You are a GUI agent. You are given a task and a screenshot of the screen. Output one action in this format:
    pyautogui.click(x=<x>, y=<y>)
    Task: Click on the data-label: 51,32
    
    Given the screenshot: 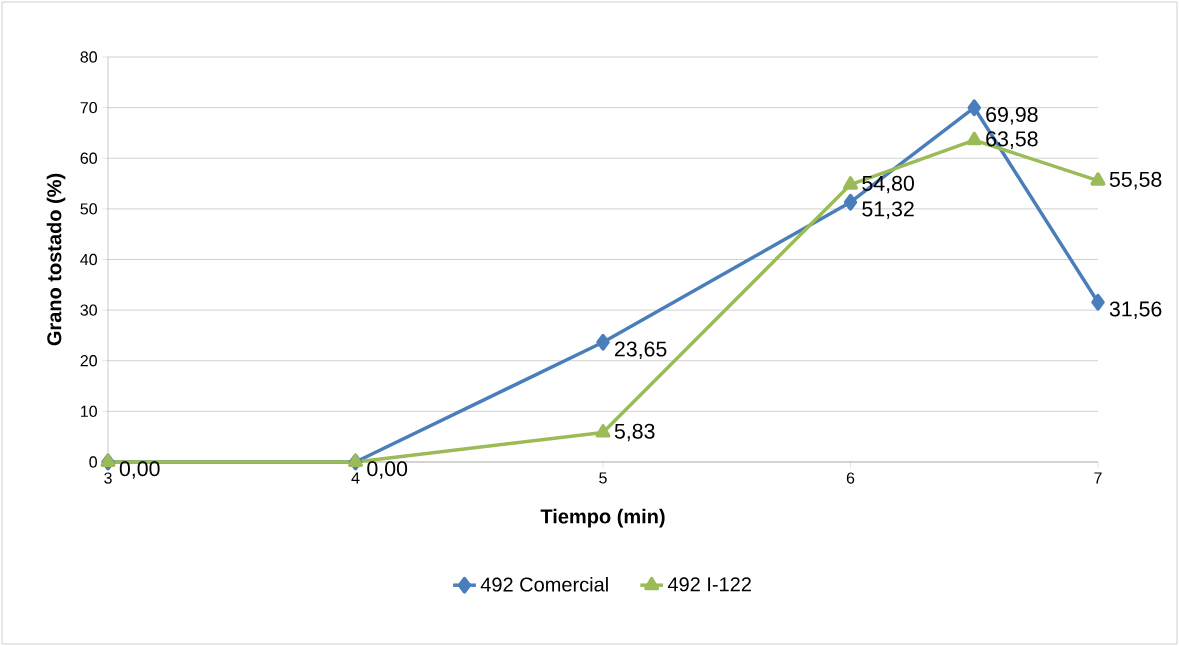 What is the action you would take?
    pyautogui.click(x=888, y=210)
    